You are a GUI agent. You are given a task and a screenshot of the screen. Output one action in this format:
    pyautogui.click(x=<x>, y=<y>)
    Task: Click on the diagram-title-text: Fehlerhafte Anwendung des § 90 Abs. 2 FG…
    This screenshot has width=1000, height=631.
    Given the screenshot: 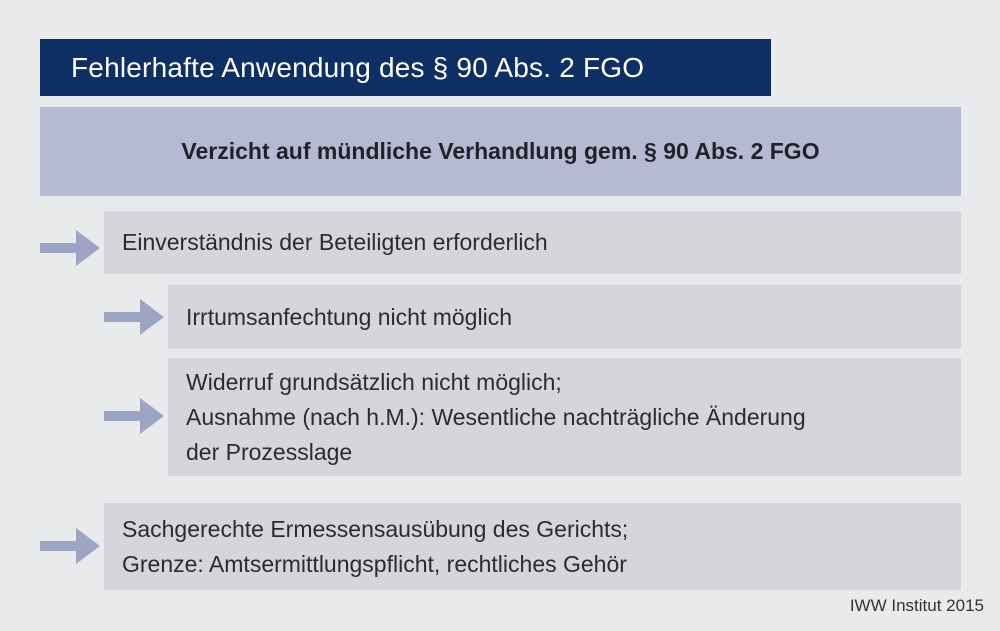 What is the action you would take?
    pyautogui.click(x=358, y=67)
    